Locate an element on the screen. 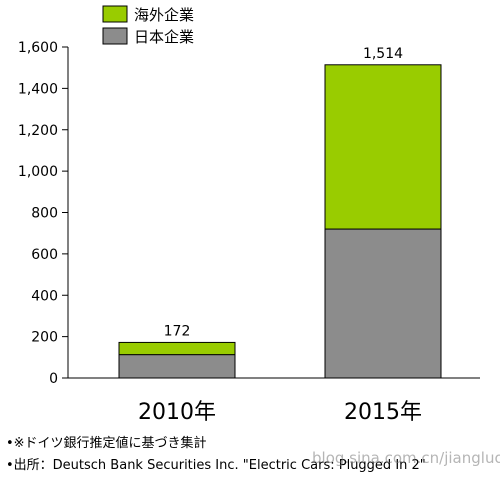 The image size is (500, 478). y-tick-label: 1,400 is located at coordinates (38, 89).